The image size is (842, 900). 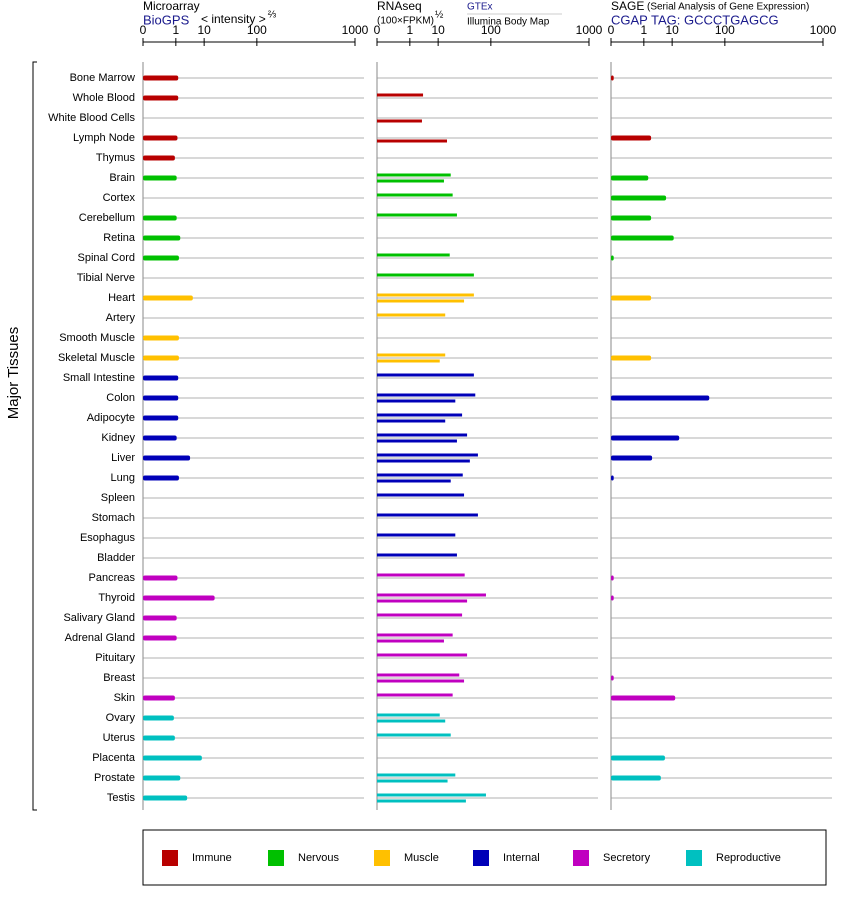 What do you see at coordinates (123, 478) in the screenshot?
I see `category-label: Lung` at bounding box center [123, 478].